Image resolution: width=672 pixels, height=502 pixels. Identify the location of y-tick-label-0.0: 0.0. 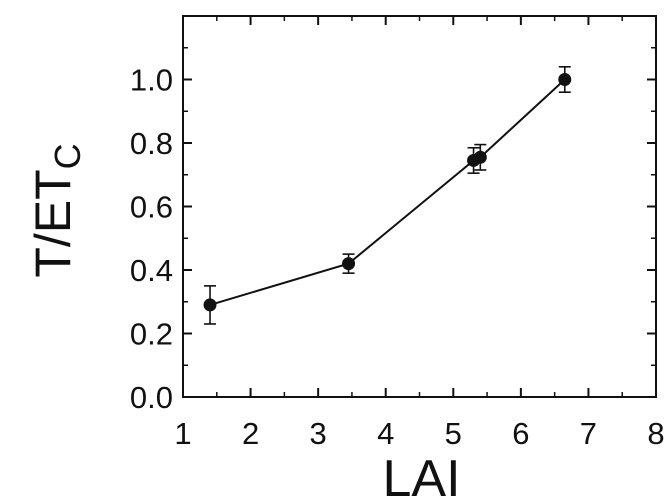
(151, 397).